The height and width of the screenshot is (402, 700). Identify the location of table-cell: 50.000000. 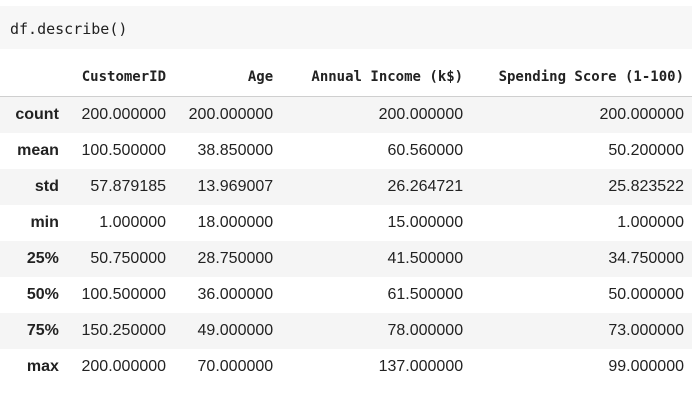
(646, 294).